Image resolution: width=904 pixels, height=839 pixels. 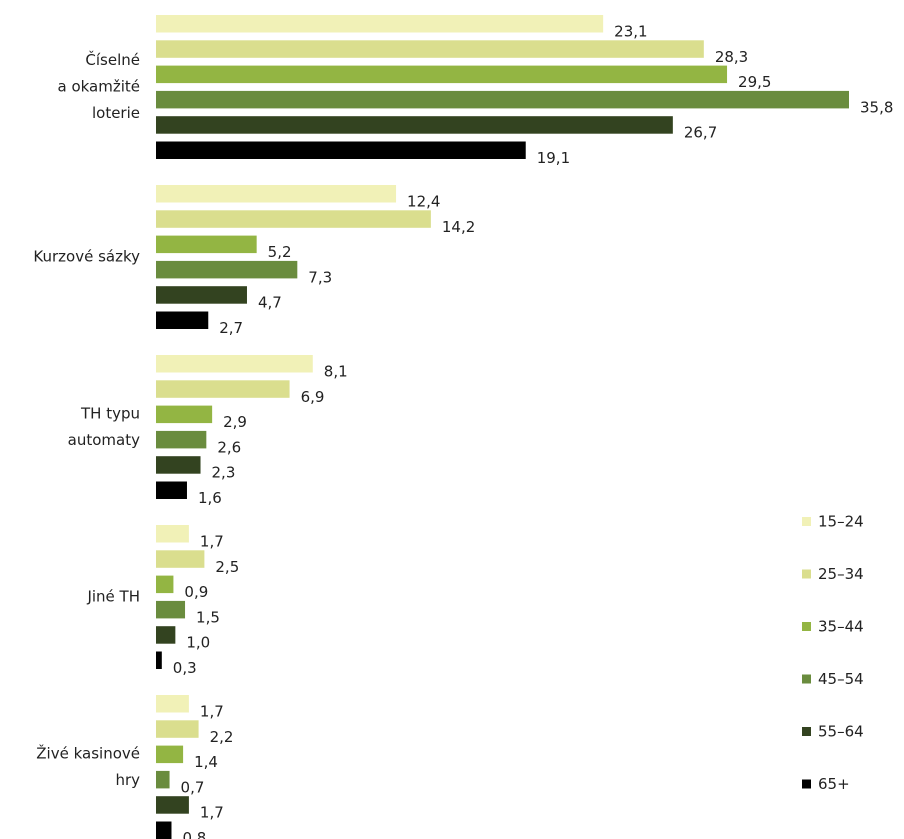 What do you see at coordinates (194, 834) in the screenshot?
I see `value-label: 0,8` at bounding box center [194, 834].